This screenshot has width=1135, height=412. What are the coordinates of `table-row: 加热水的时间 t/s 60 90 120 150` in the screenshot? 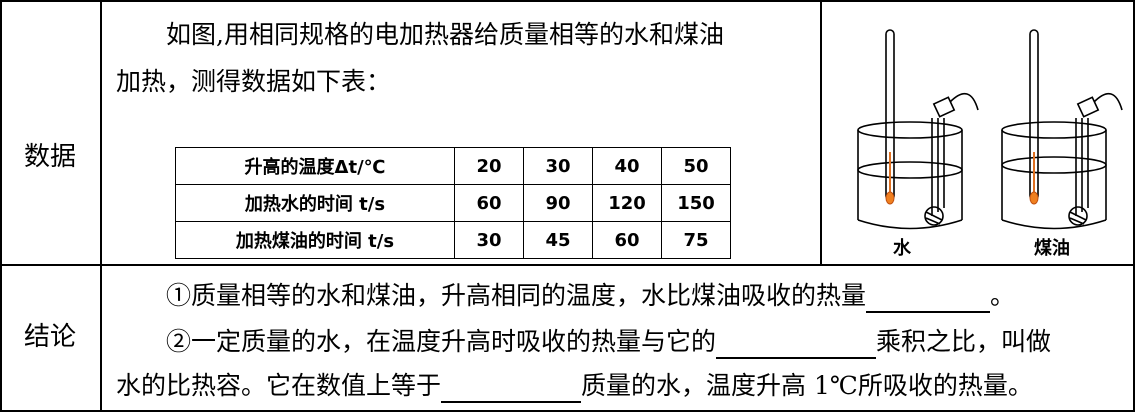 It's located at (453, 203).